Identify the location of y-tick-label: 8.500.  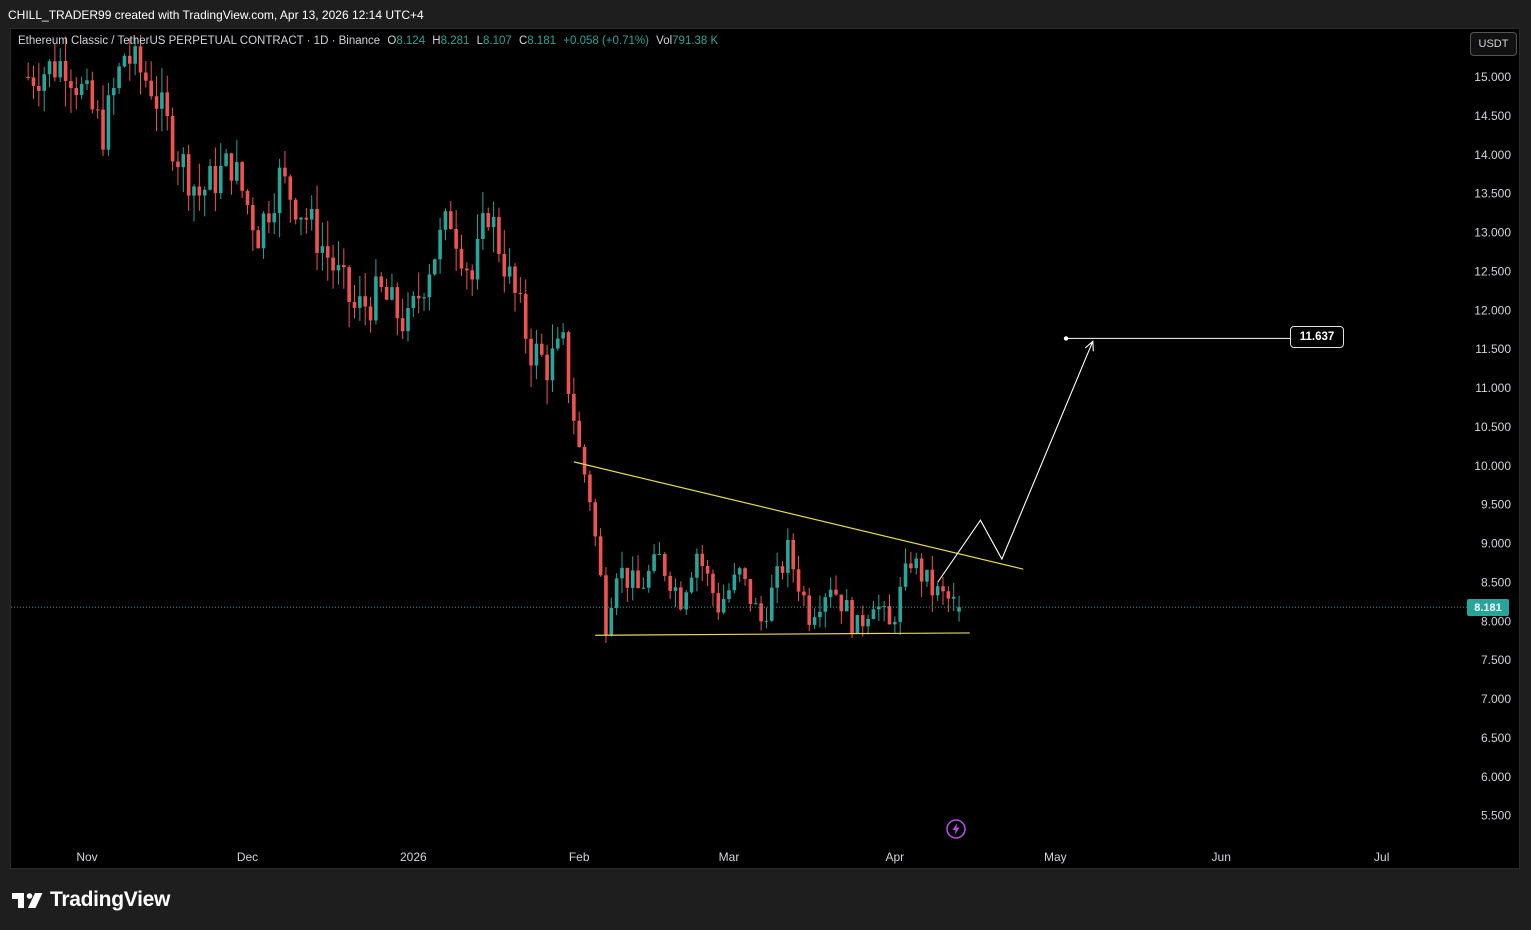
(1496, 582).